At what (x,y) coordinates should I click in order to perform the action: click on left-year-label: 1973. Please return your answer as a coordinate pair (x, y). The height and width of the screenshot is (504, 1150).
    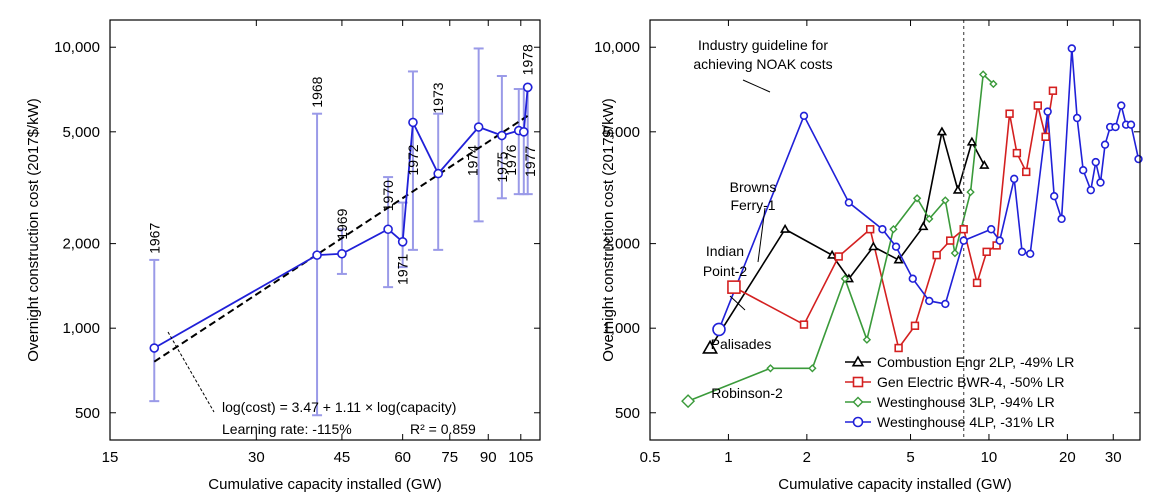
    Looking at the image, I should click on (438, 97).